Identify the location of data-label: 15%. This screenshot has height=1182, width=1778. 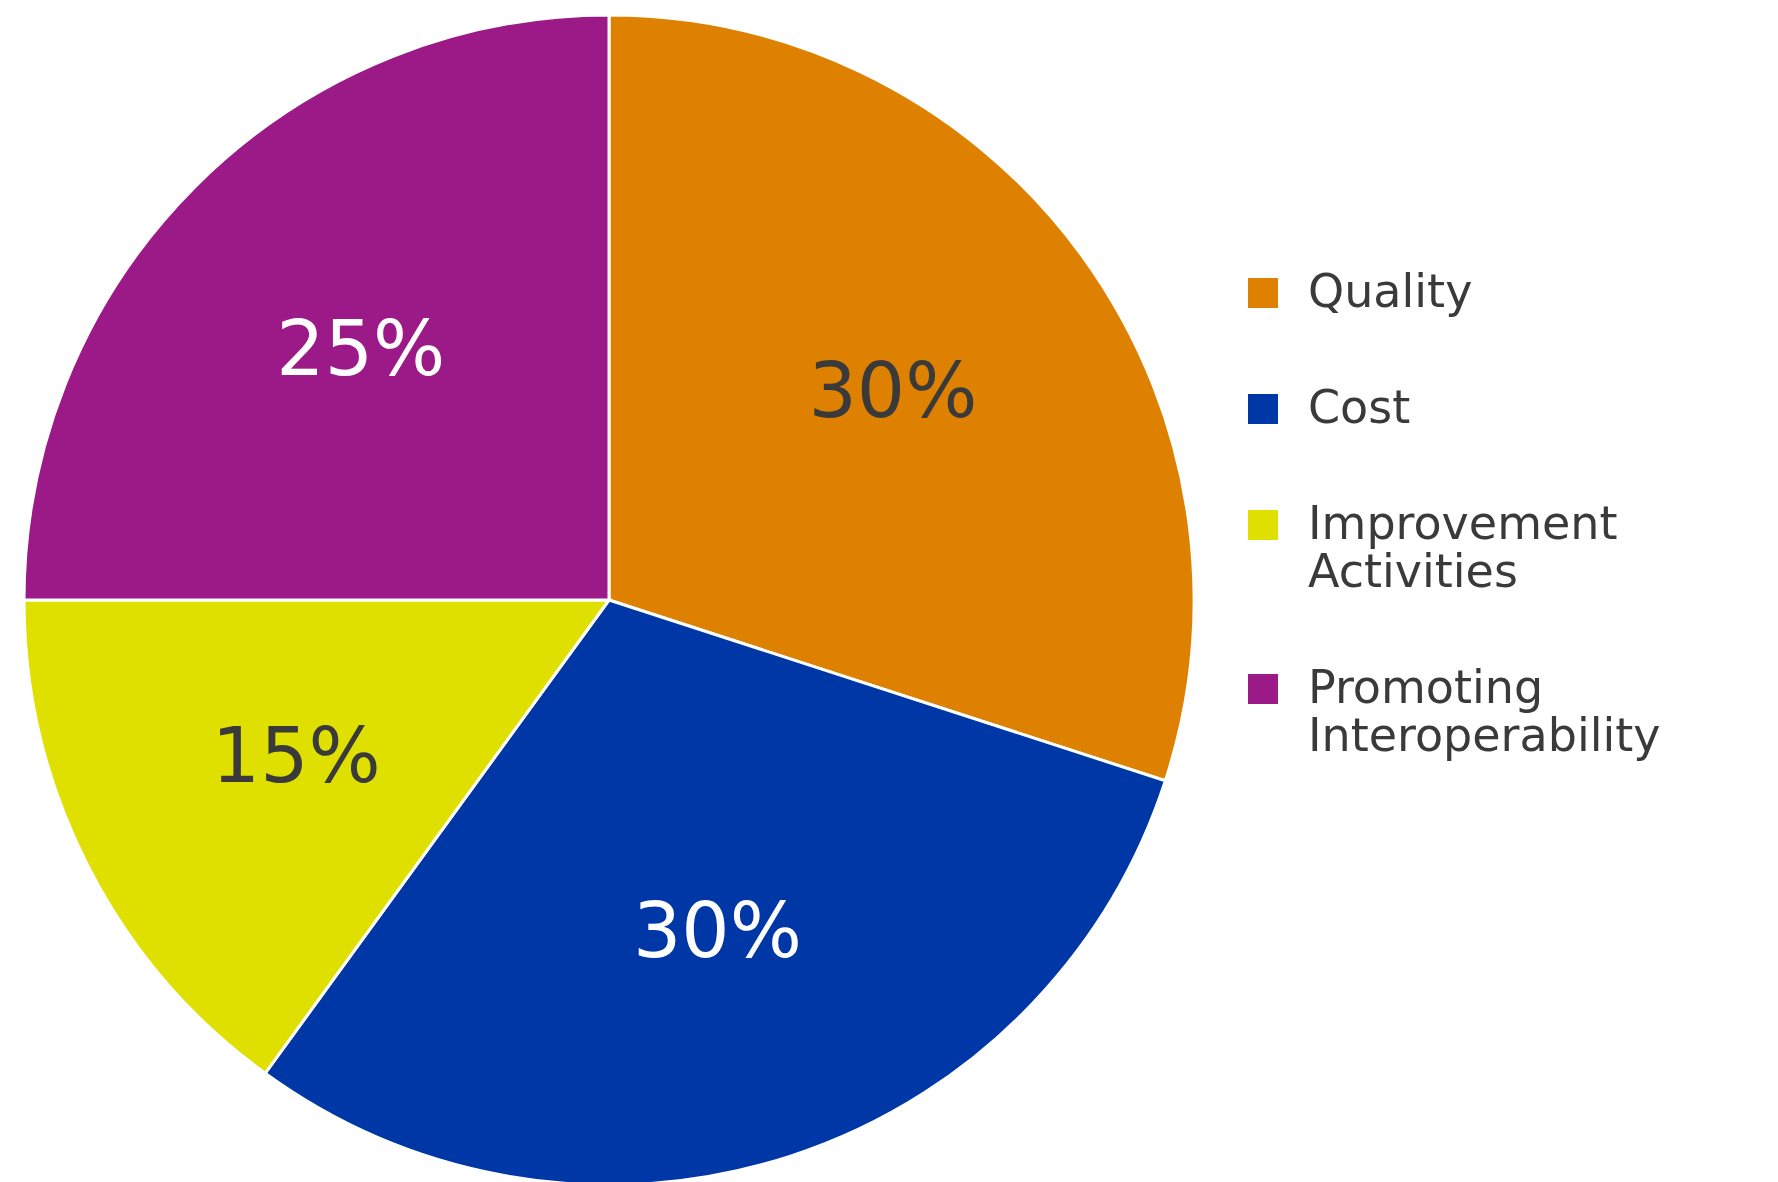
(296, 756).